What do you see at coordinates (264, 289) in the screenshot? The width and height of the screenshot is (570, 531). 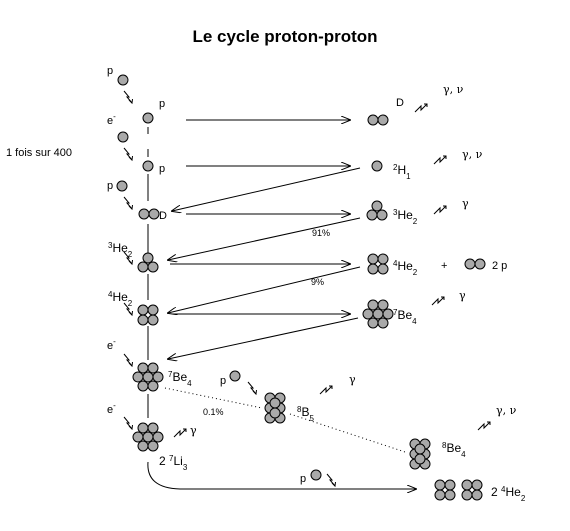 I see `arrow-he4-back` at bounding box center [264, 289].